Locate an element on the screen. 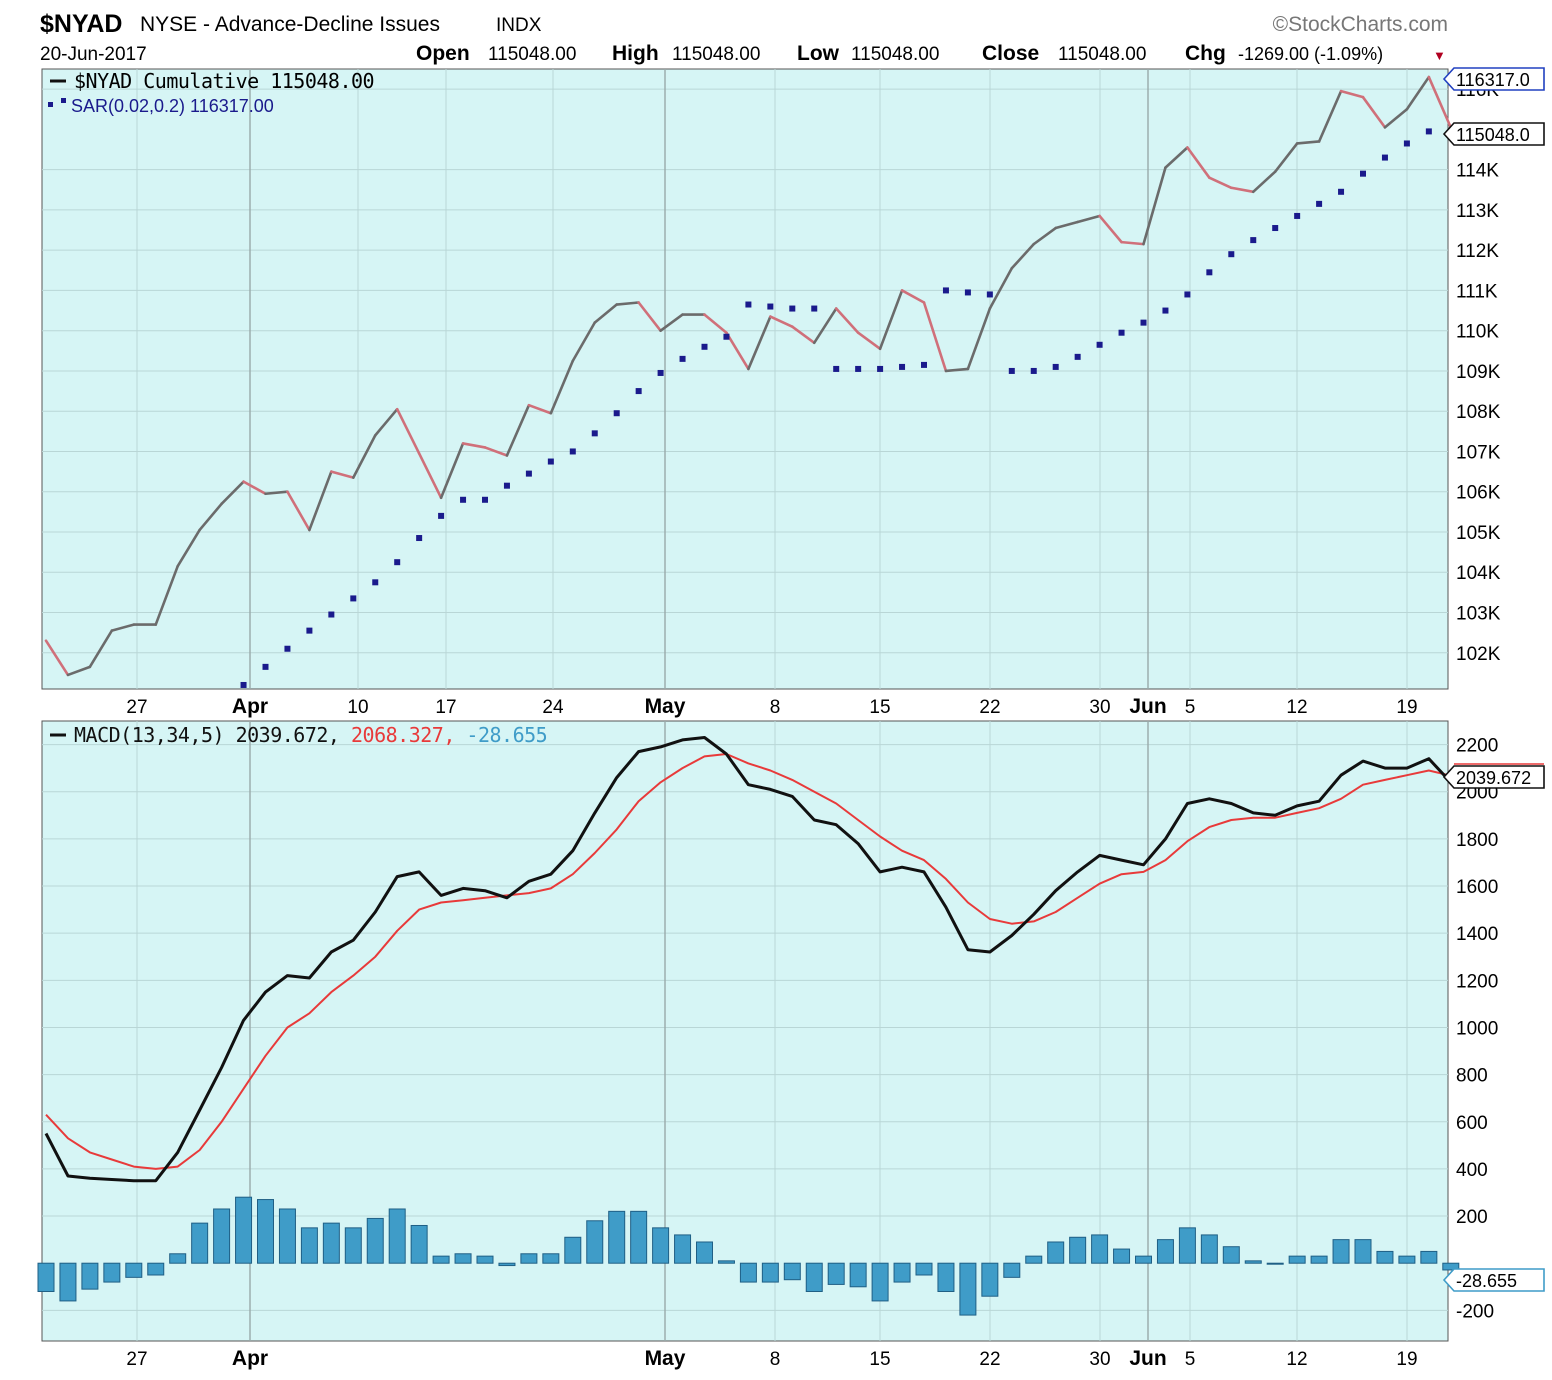 This screenshot has height=1380, width=1552. close-label: Close is located at coordinates (1010, 53).